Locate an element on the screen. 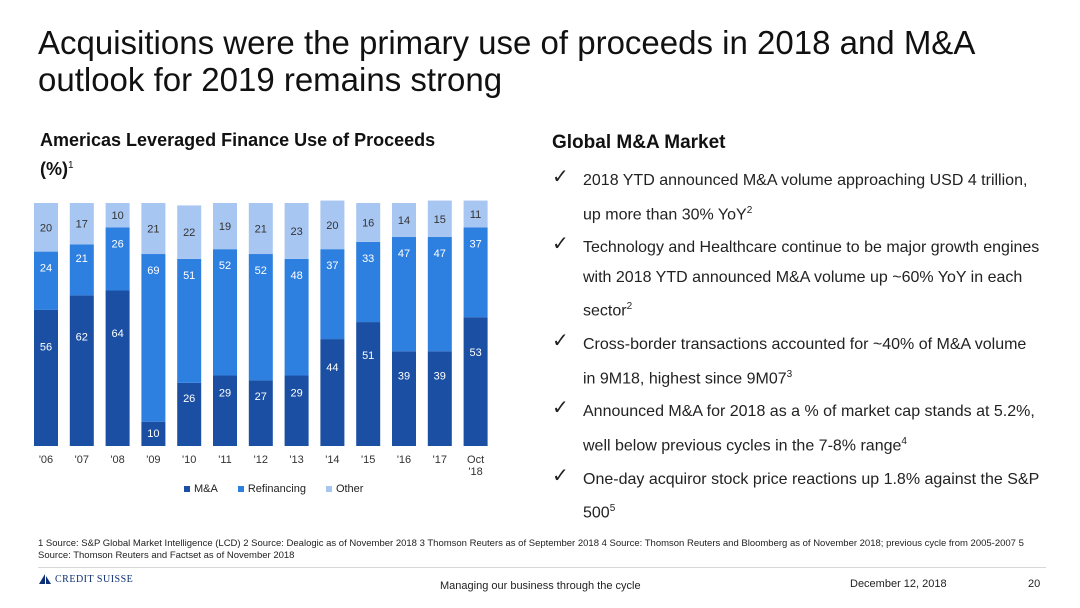 This screenshot has width=1080, height=608. data-label: 16 is located at coordinates (368, 223).